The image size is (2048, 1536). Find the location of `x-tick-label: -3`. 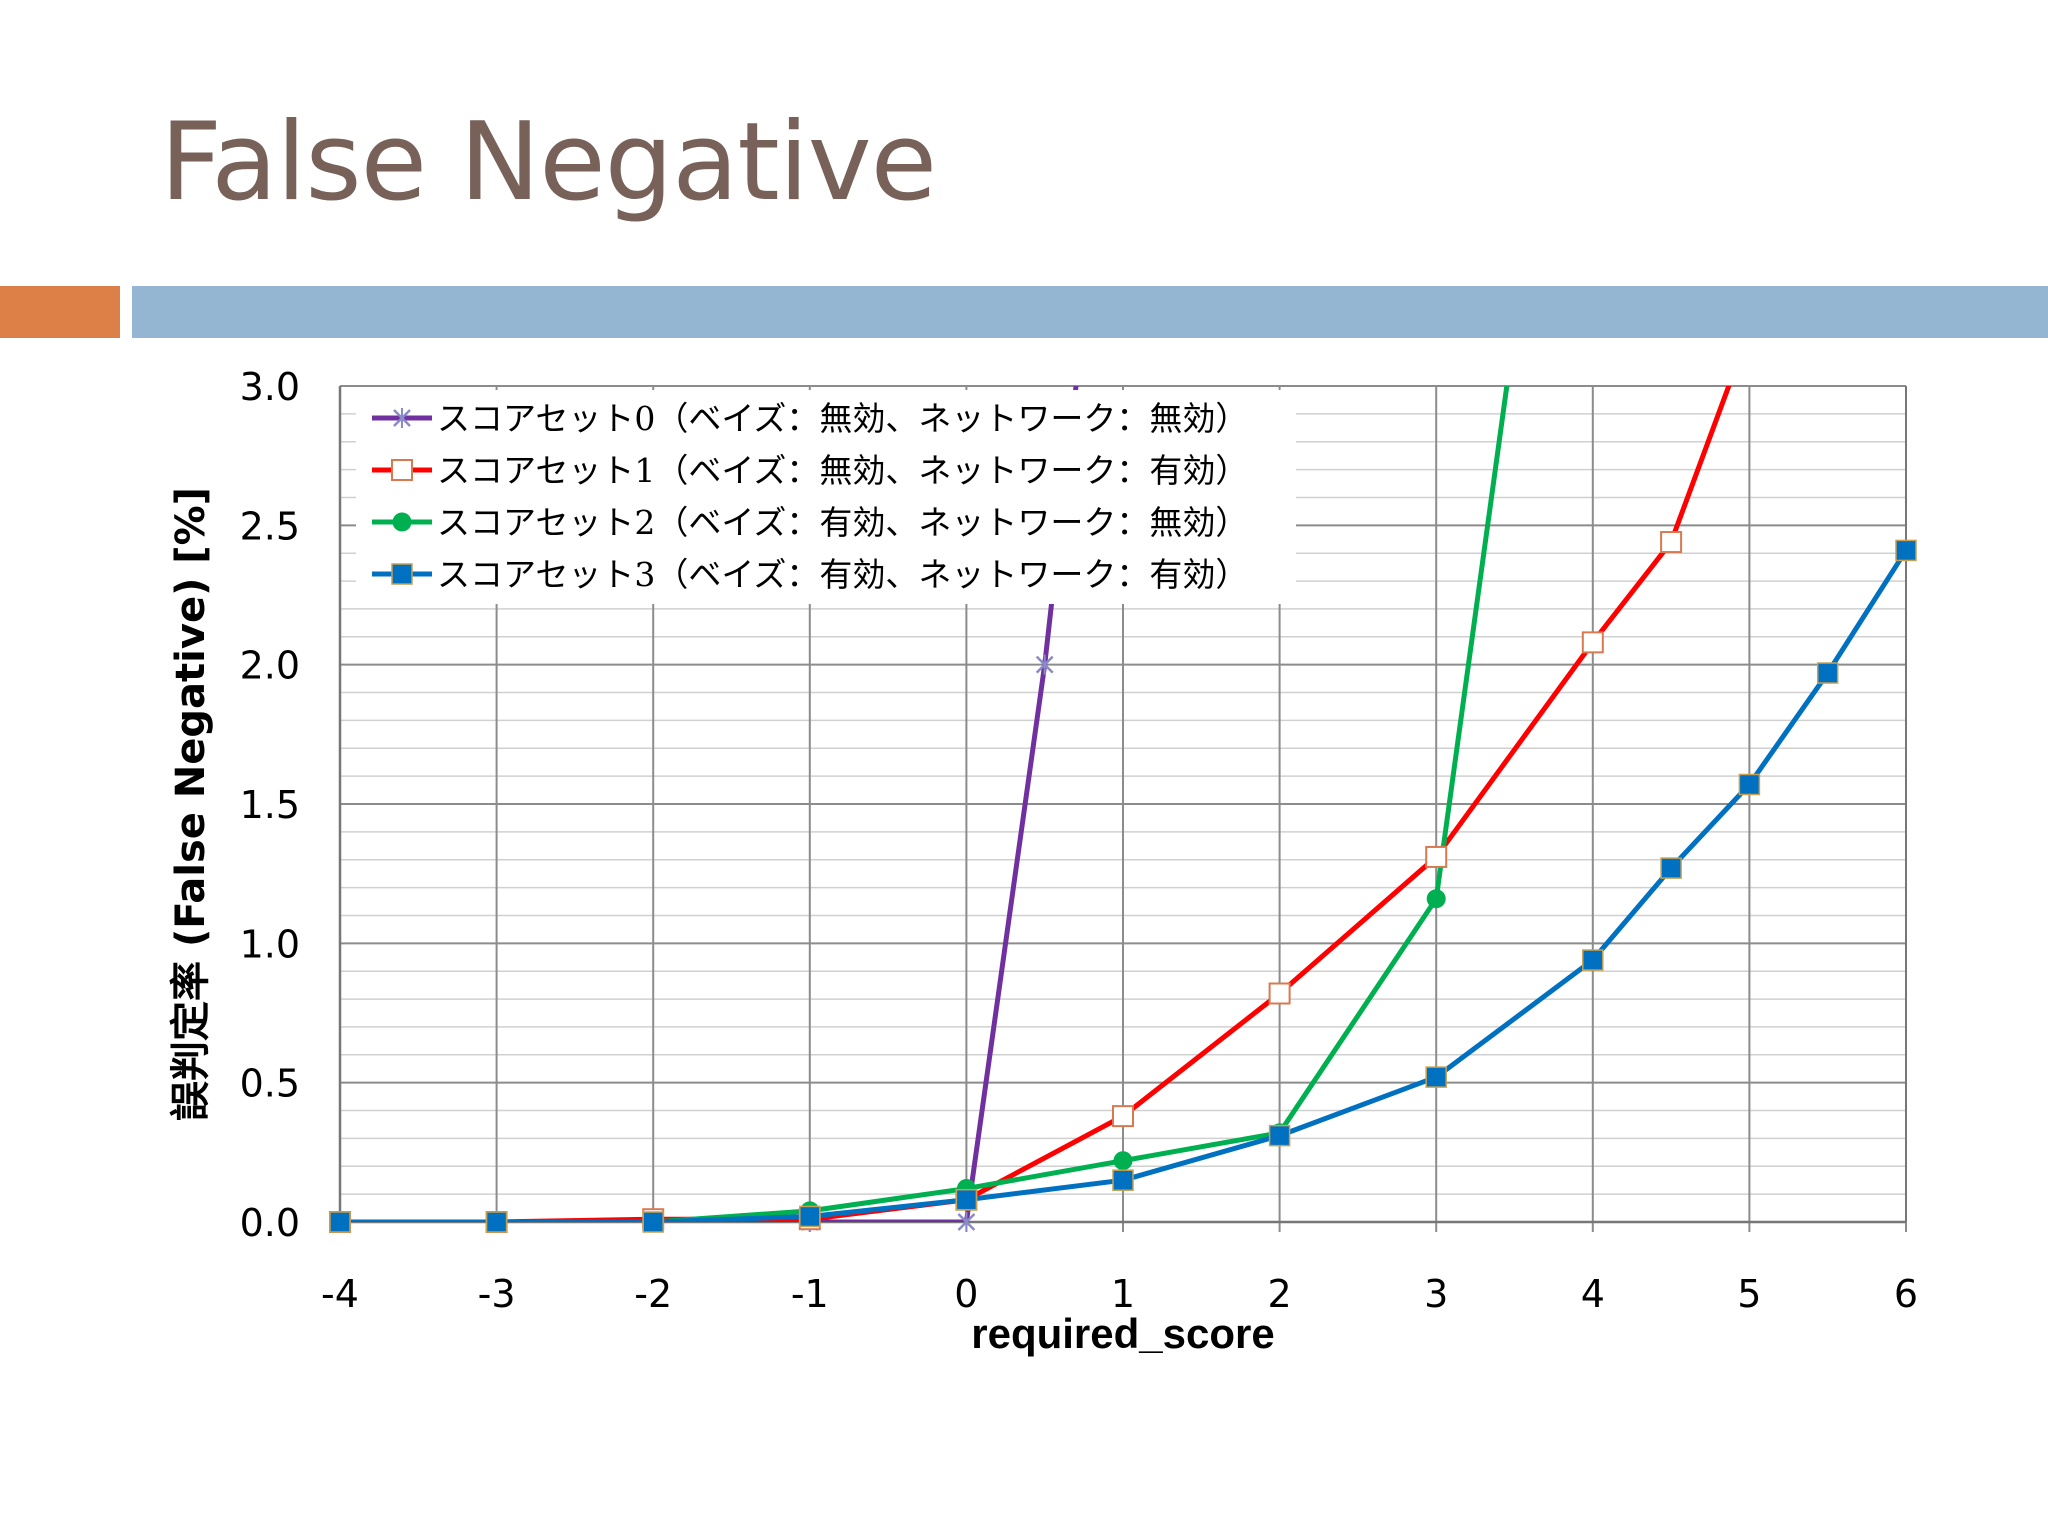

x-tick-label: -3 is located at coordinates (497, 1294).